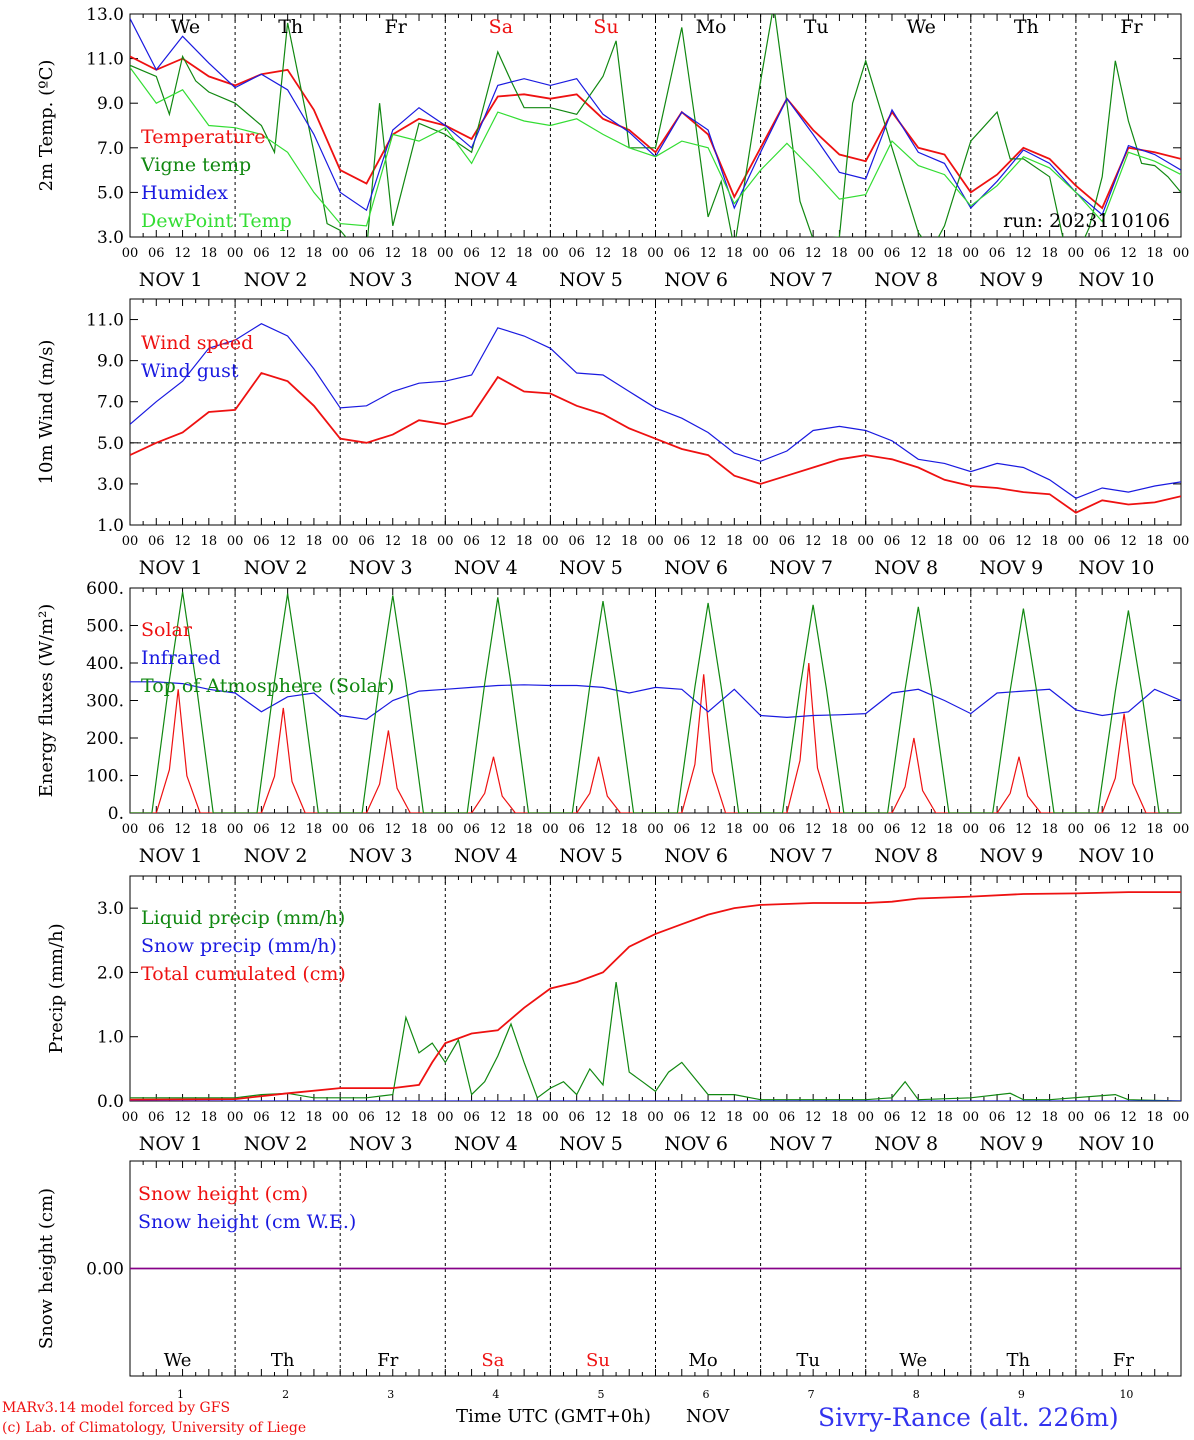 The height and width of the screenshot is (1440, 1194). I want to click on y-axis-label: Energy fluxes (W/m²), so click(46, 701).